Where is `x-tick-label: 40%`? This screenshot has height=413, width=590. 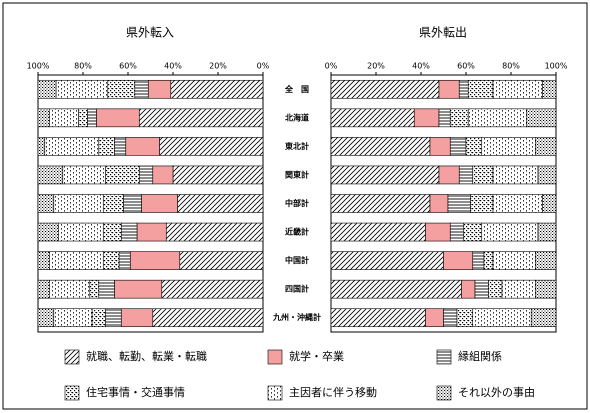 x-tick-label: 40% is located at coordinates (173, 66).